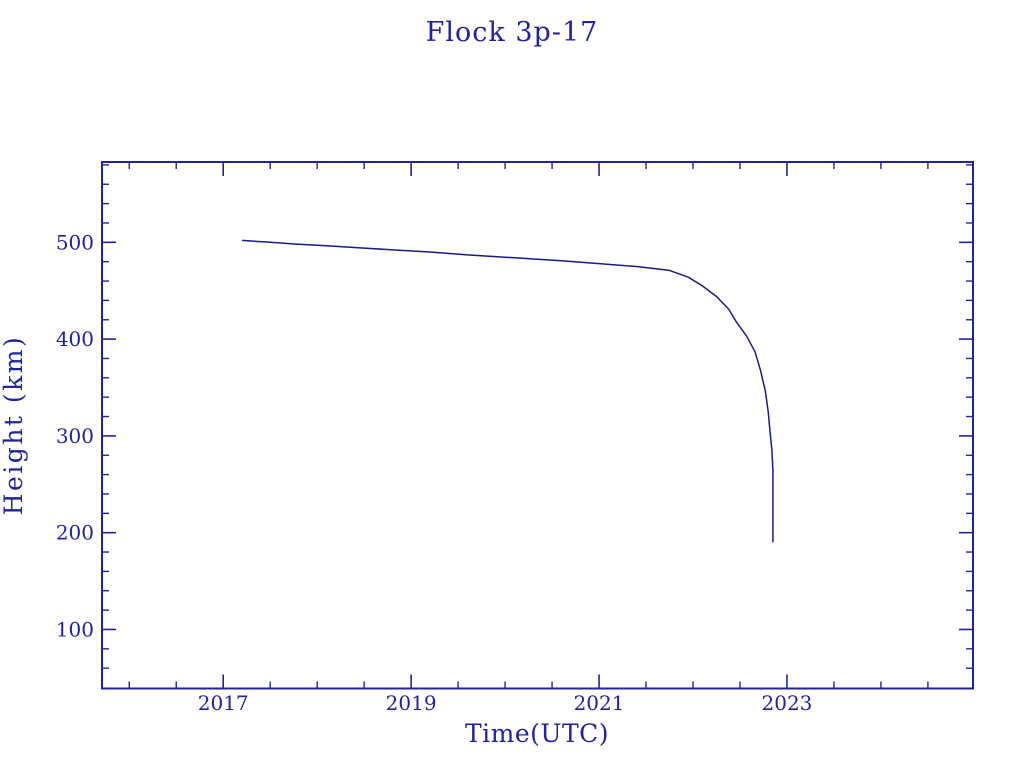  What do you see at coordinates (75, 533) in the screenshot?
I see `y-tick-label: 200` at bounding box center [75, 533].